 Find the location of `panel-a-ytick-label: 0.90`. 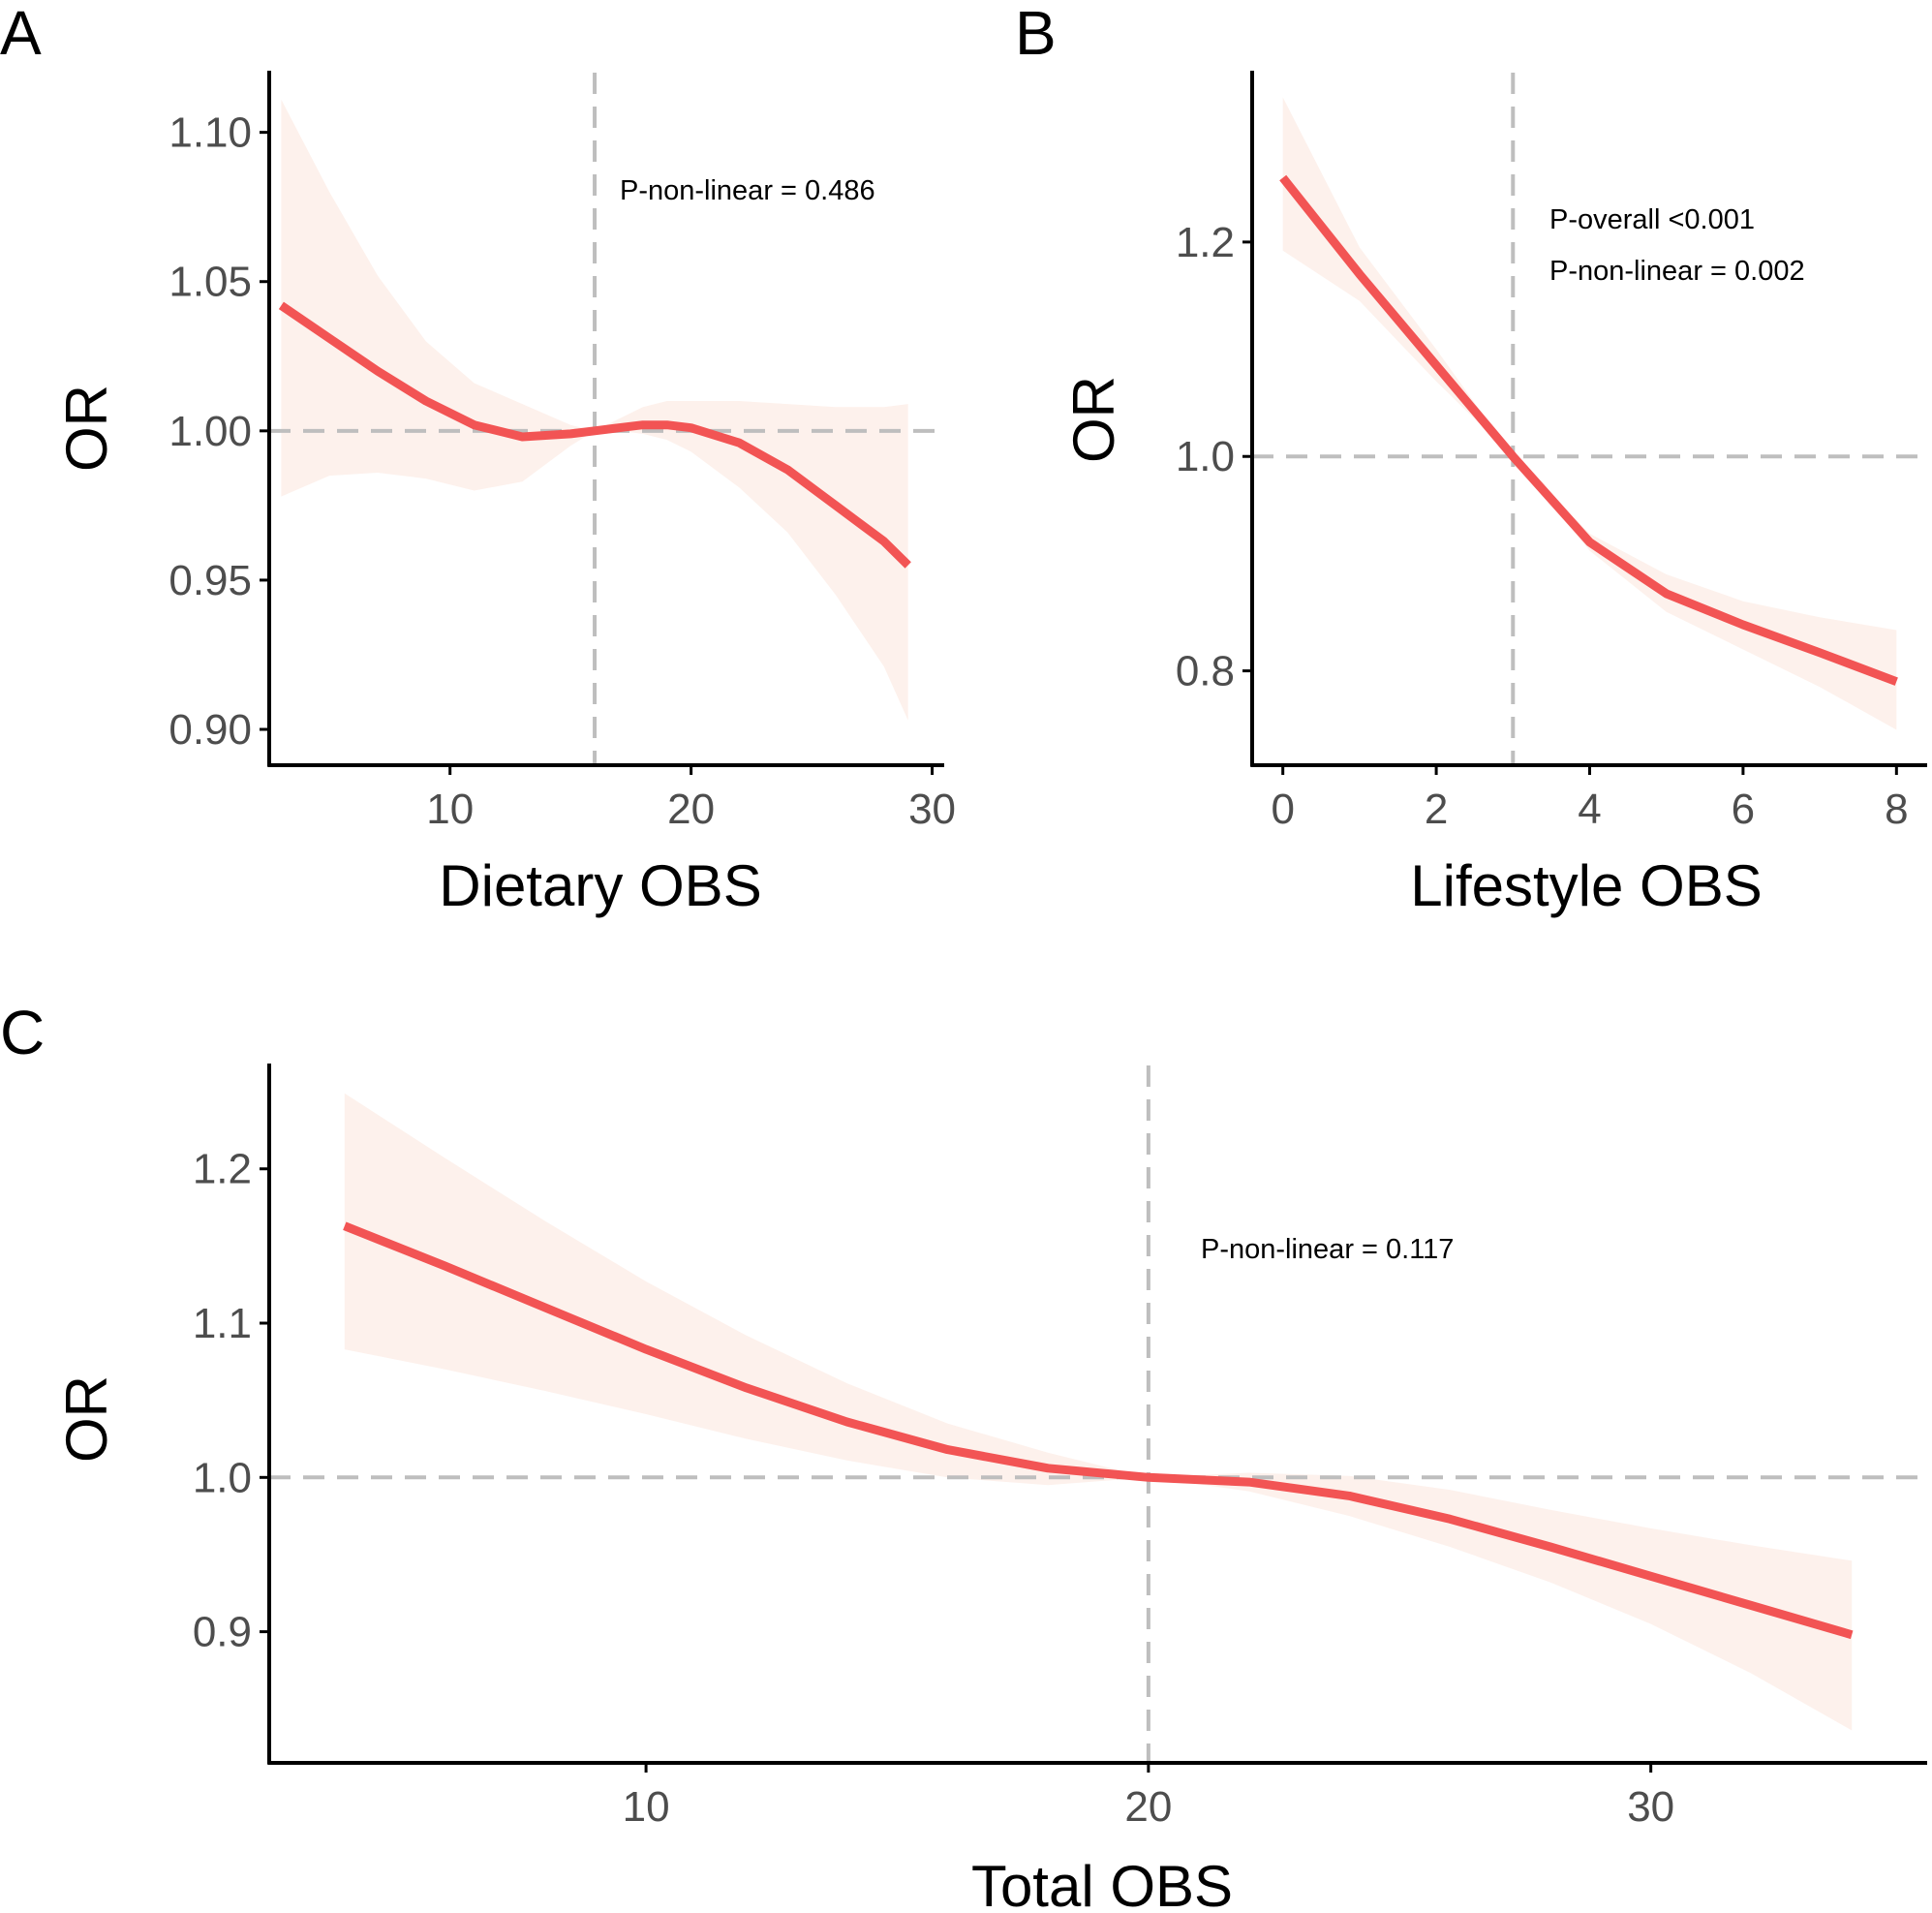

panel-a-ytick-label: 0.90 is located at coordinates (210, 730).